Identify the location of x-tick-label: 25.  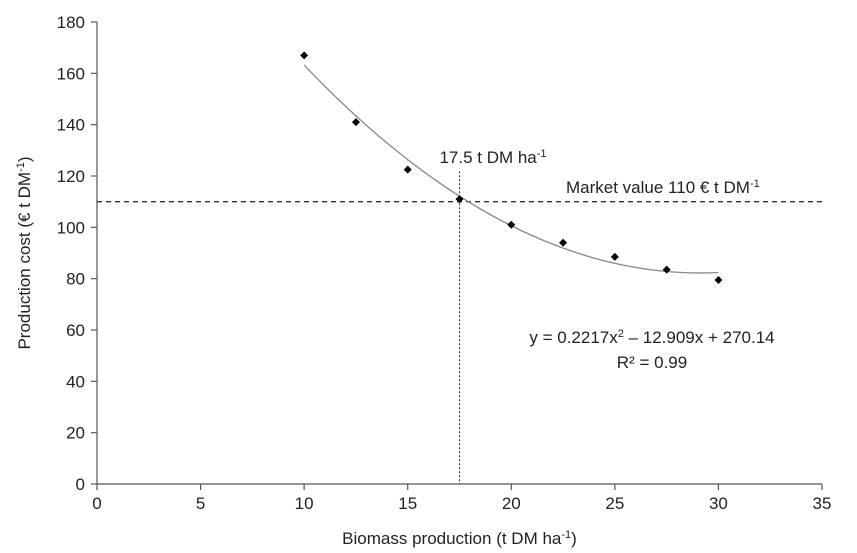
(614, 503).